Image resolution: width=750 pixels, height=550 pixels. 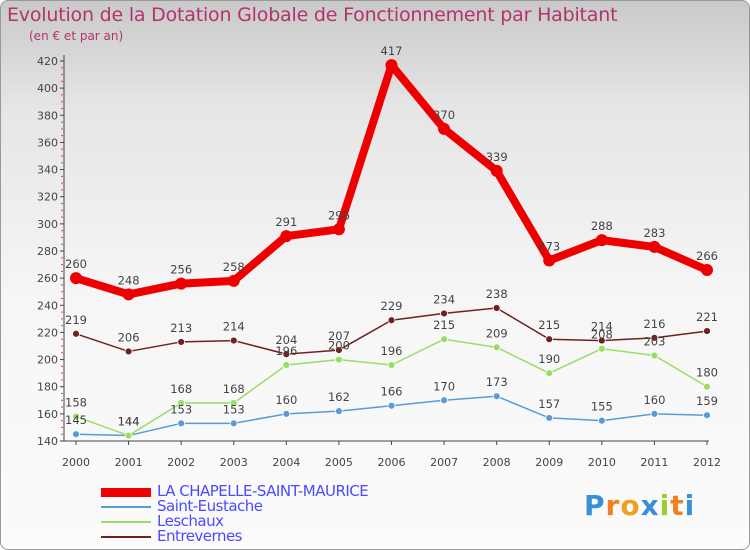 What do you see at coordinates (677, 505) in the screenshot?
I see `logo-letter: t` at bounding box center [677, 505].